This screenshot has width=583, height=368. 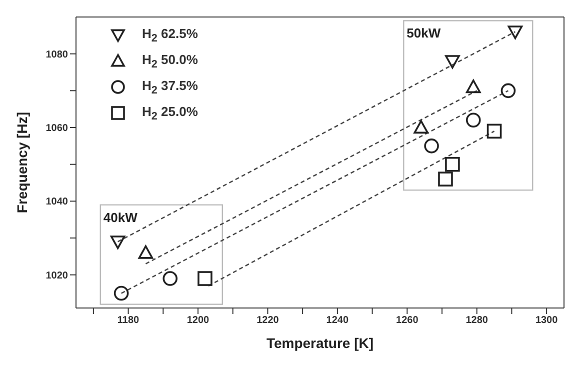 What do you see at coordinates (128, 320) in the screenshot?
I see `x-tick-label: 1180` at bounding box center [128, 320].